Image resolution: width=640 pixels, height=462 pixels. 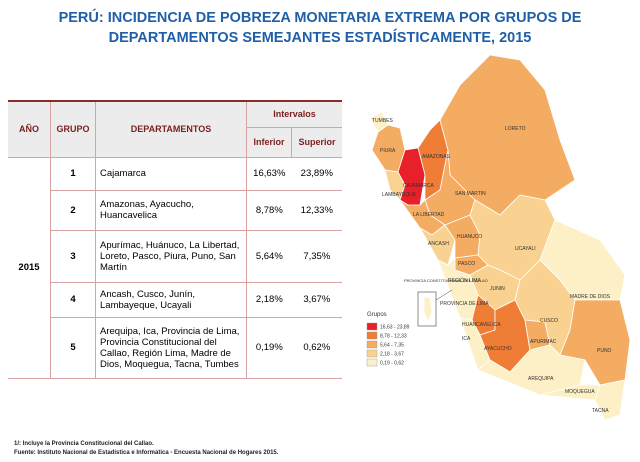 I want to click on map-label: CUSCO, so click(x=549, y=321).